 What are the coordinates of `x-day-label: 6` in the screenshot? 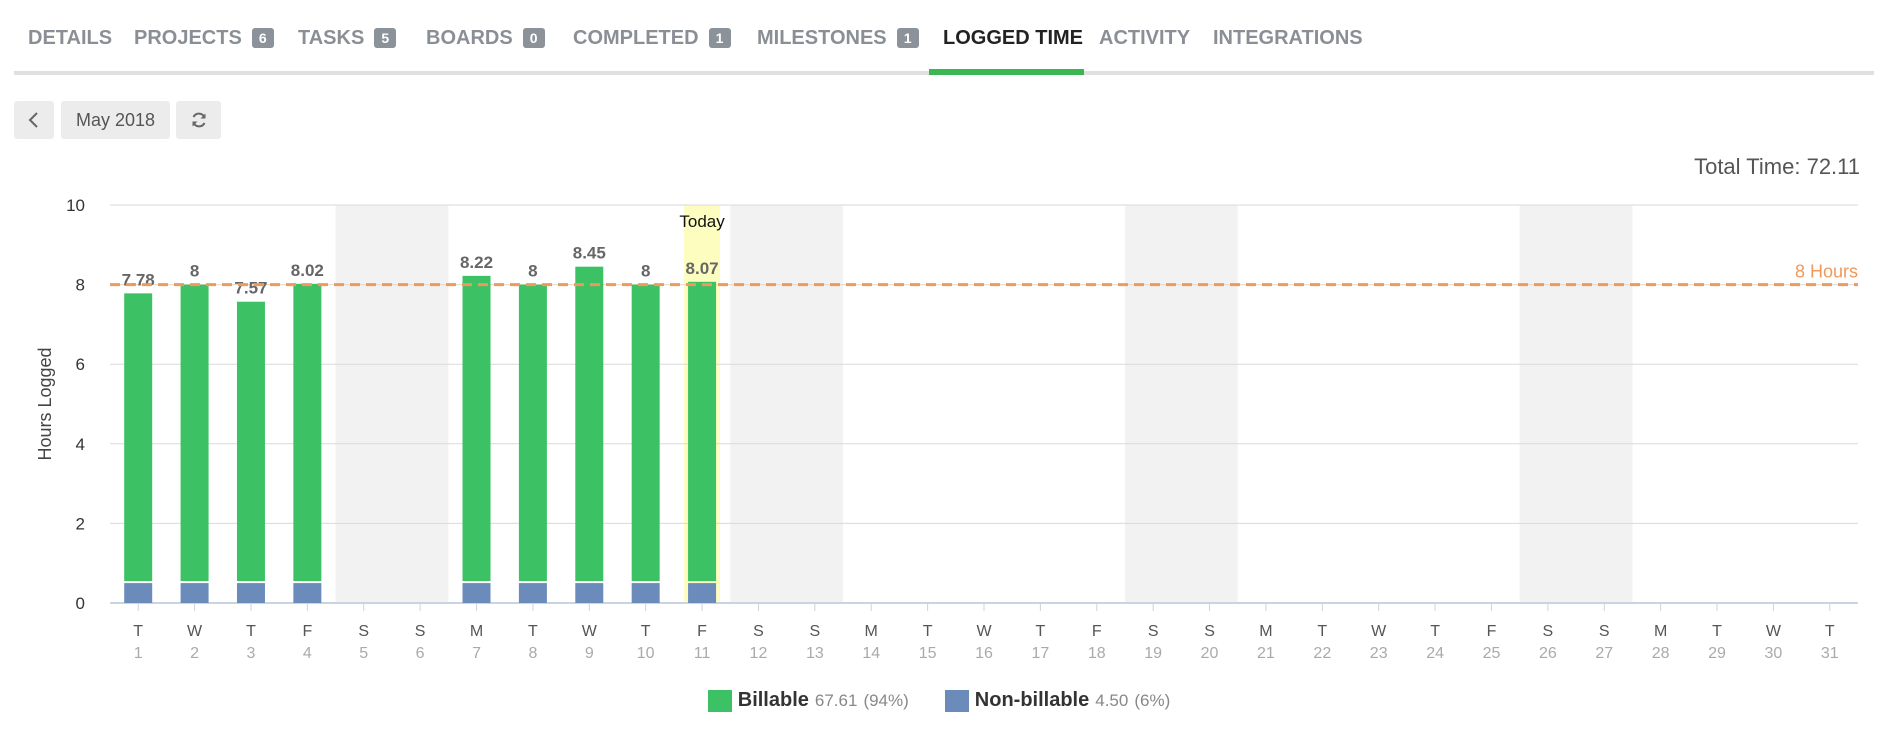 It's located at (420, 653).